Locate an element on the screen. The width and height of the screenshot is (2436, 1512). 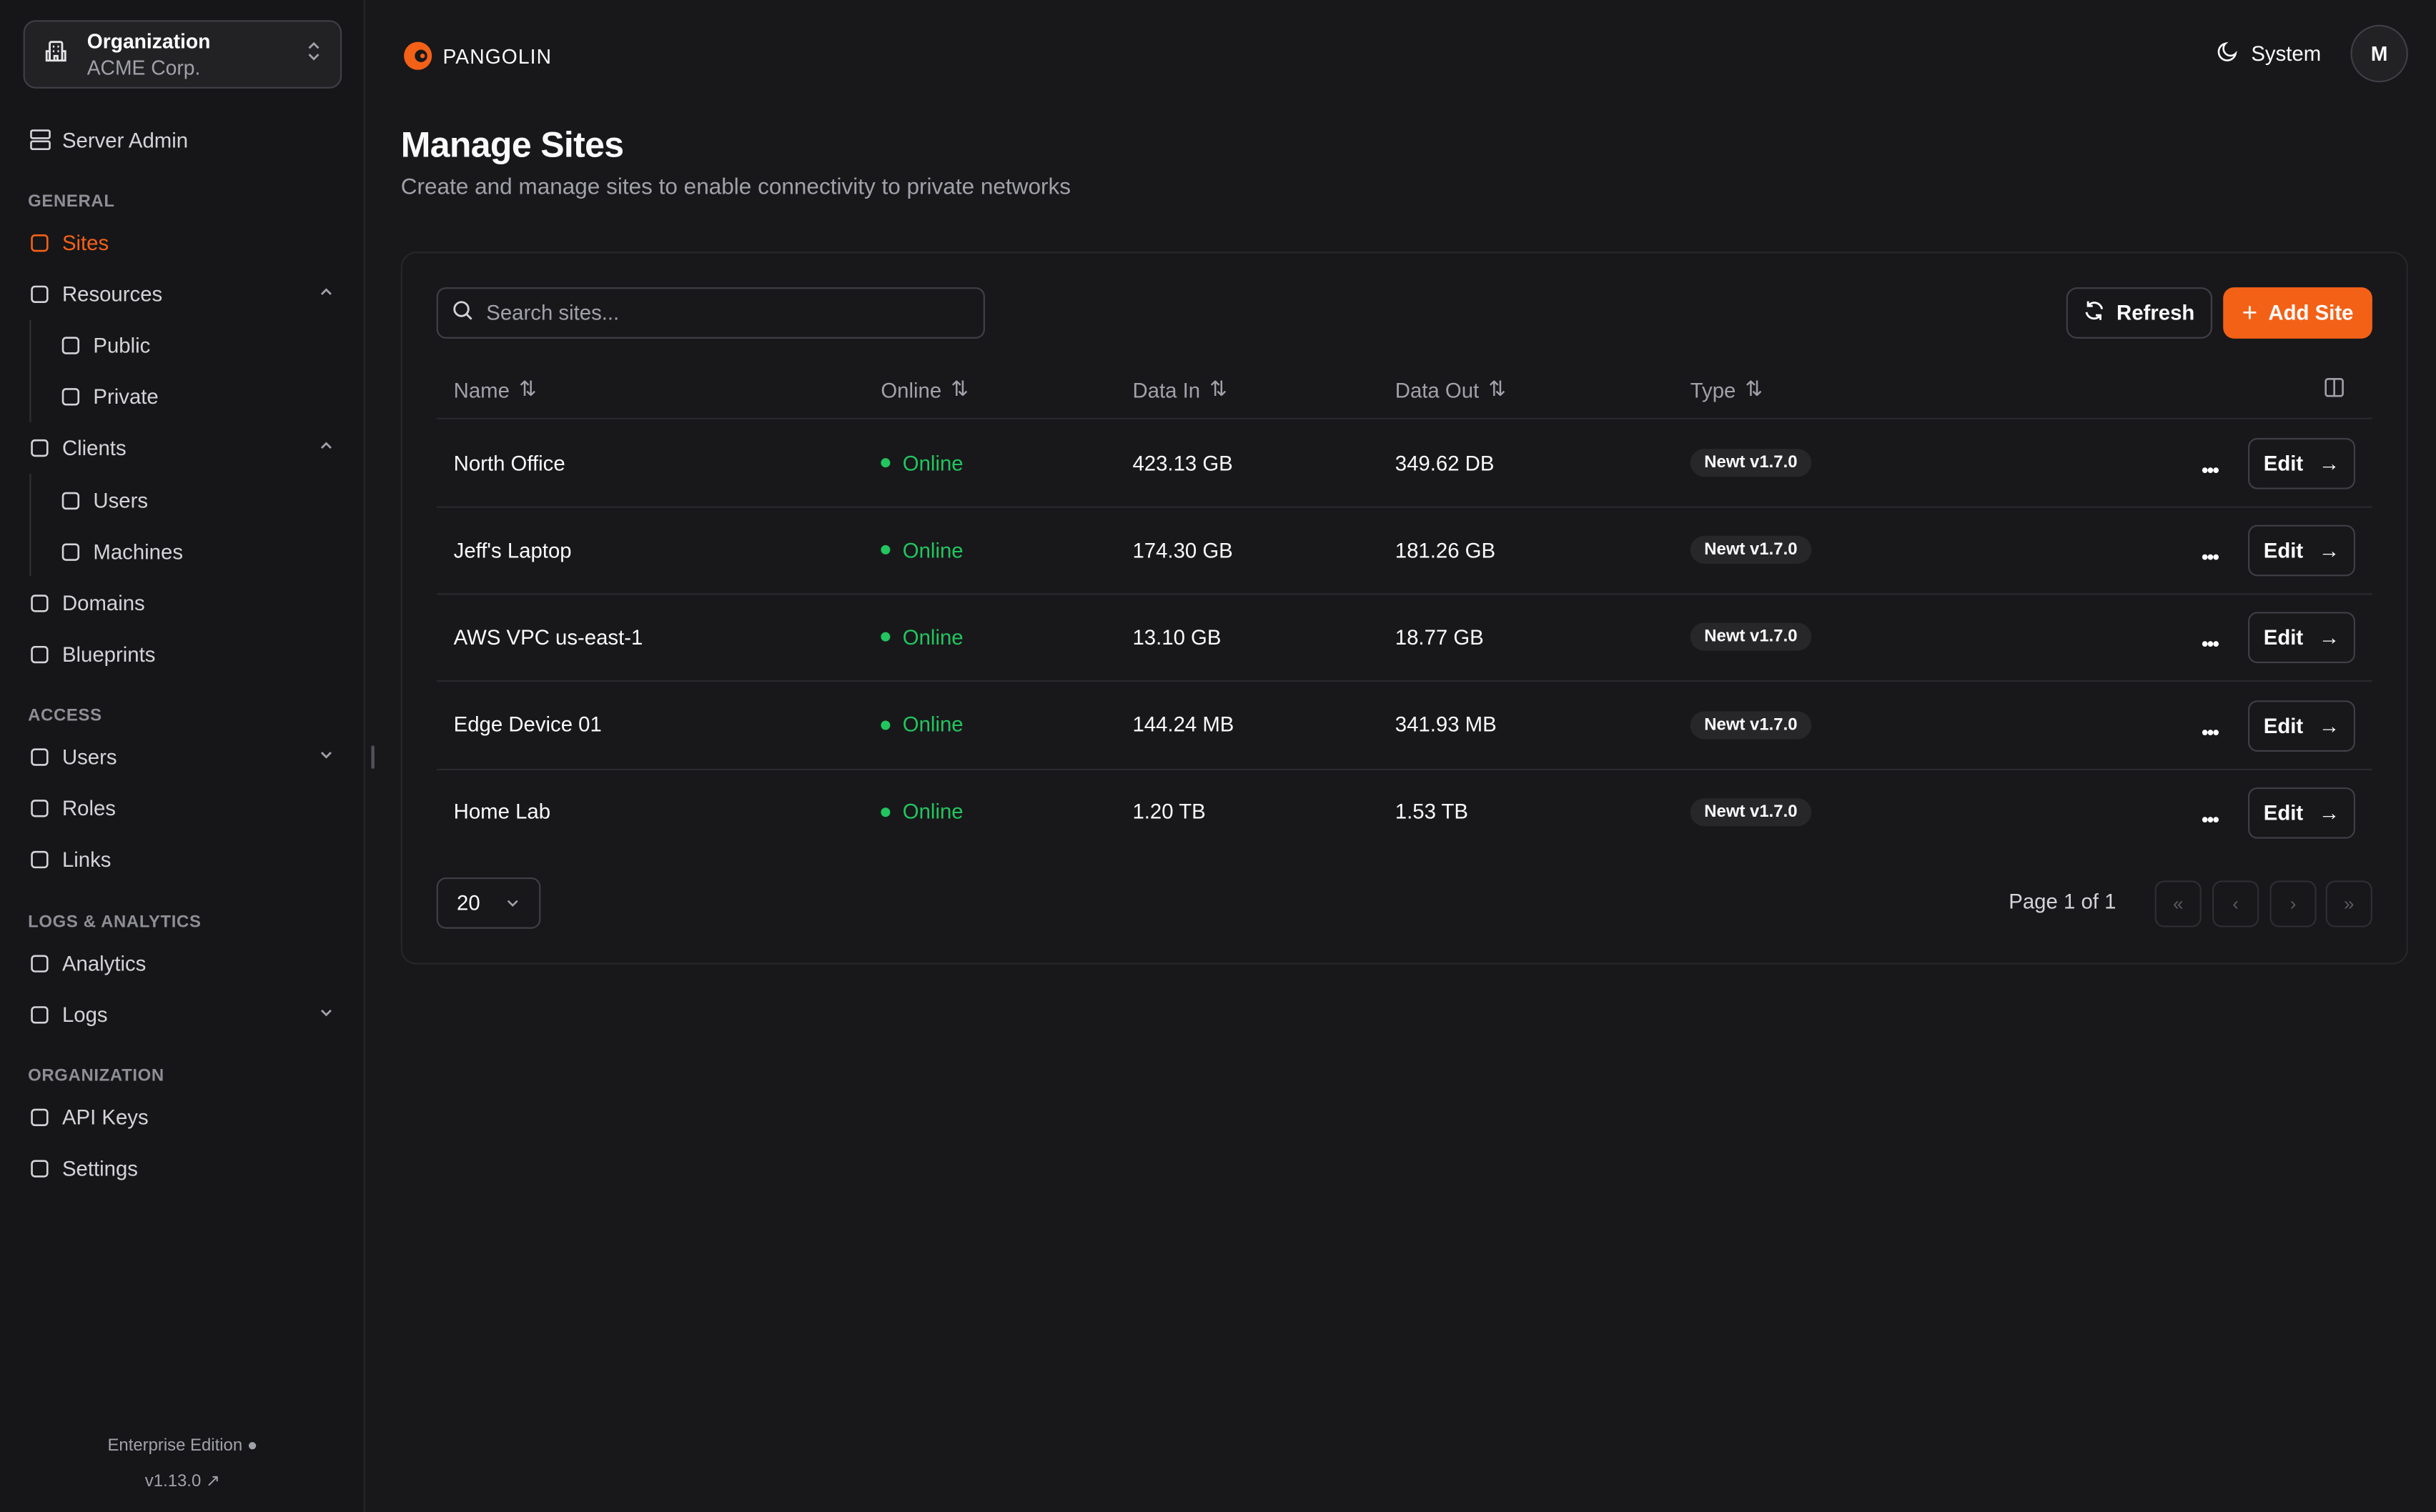
add-site-button: + Add Site is located at coordinates (2298, 313).